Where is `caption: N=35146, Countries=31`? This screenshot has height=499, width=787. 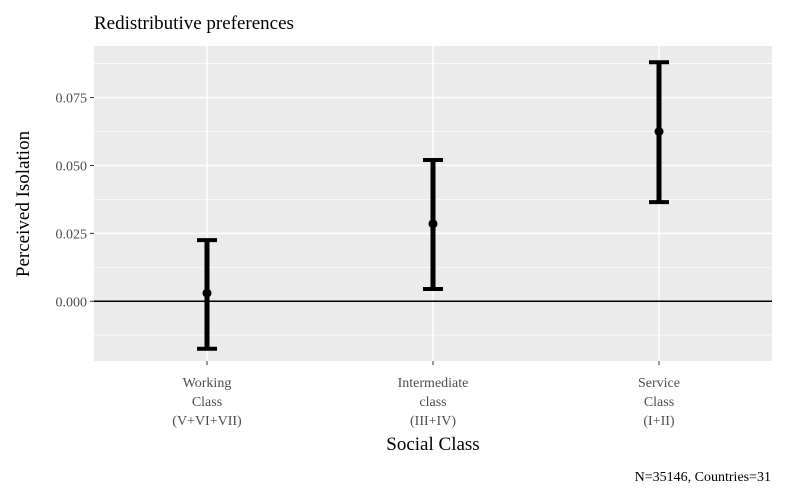
caption: N=35146, Countries=31 is located at coordinates (703, 477).